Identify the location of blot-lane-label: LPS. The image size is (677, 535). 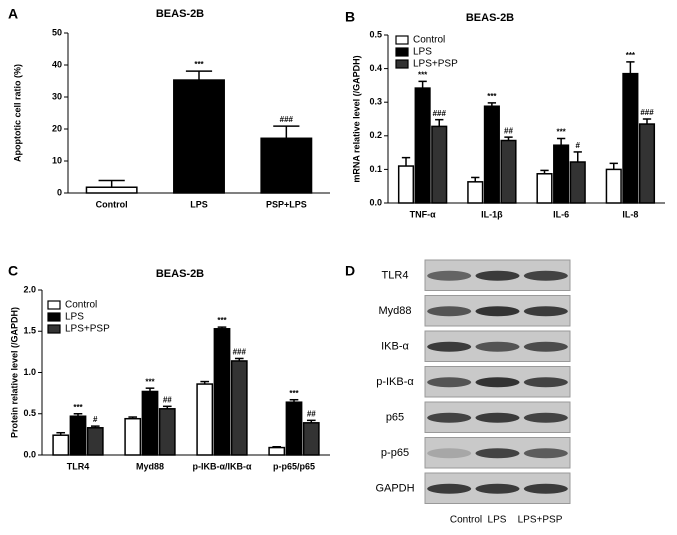
(497, 520).